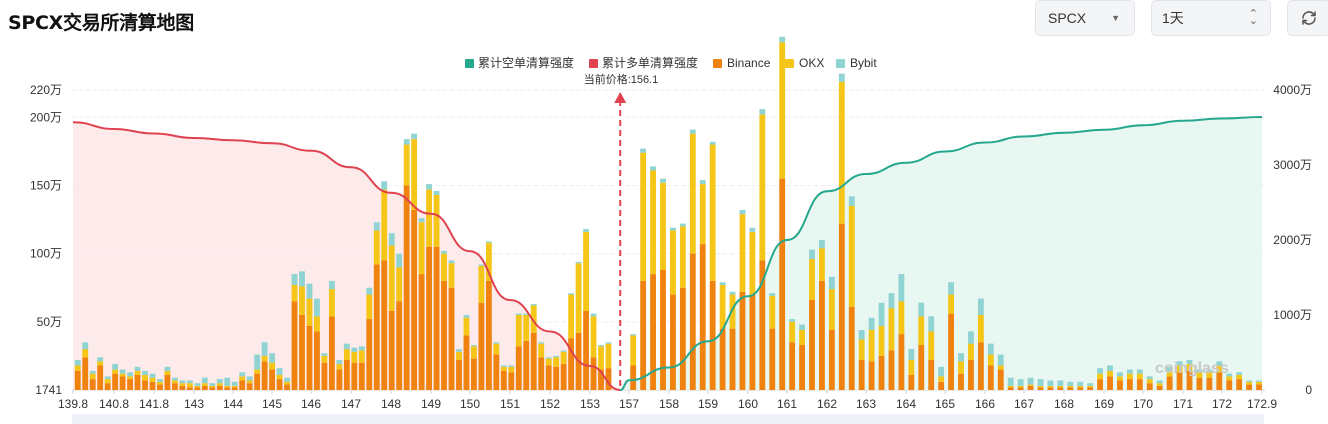 This screenshot has height=424, width=1328. What do you see at coordinates (668, 419) in the screenshot?
I see `zoom-scrollbar` at bounding box center [668, 419].